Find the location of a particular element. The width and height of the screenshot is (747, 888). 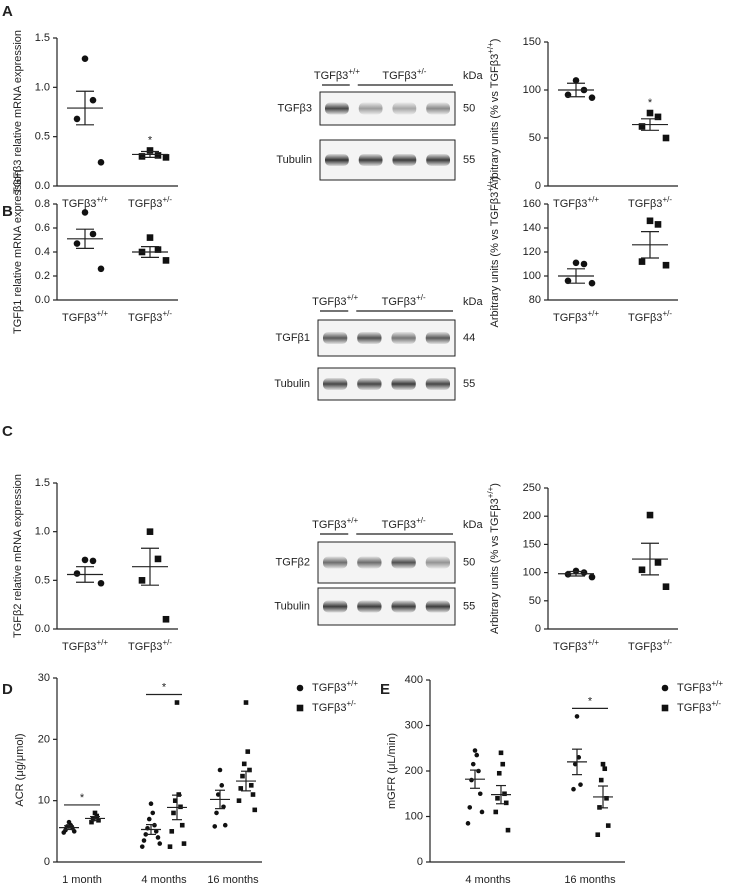

y-tick-label: 200 is located at coordinates (414, 771).